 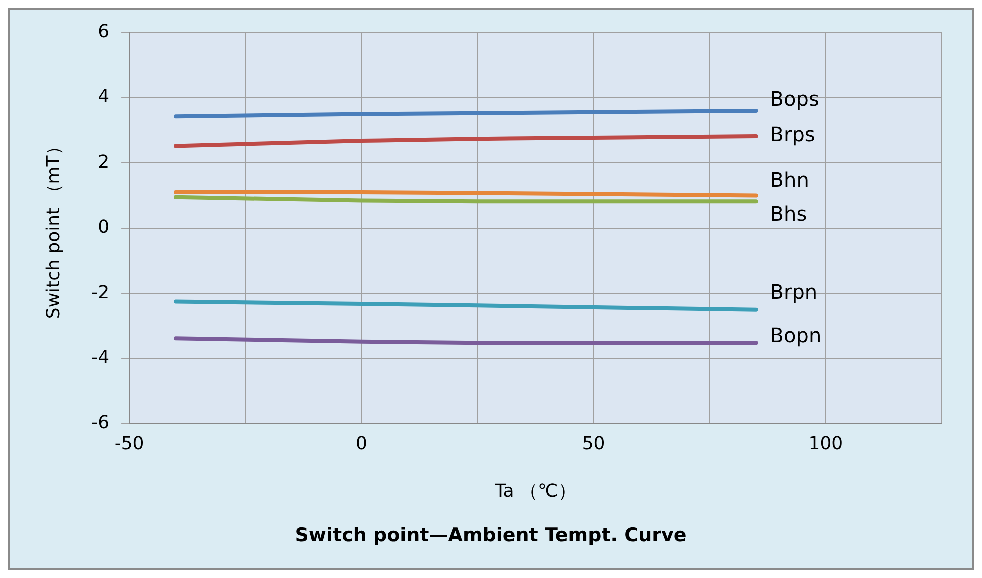 What do you see at coordinates (594, 443) in the screenshot?
I see `x-tick-label: 50` at bounding box center [594, 443].